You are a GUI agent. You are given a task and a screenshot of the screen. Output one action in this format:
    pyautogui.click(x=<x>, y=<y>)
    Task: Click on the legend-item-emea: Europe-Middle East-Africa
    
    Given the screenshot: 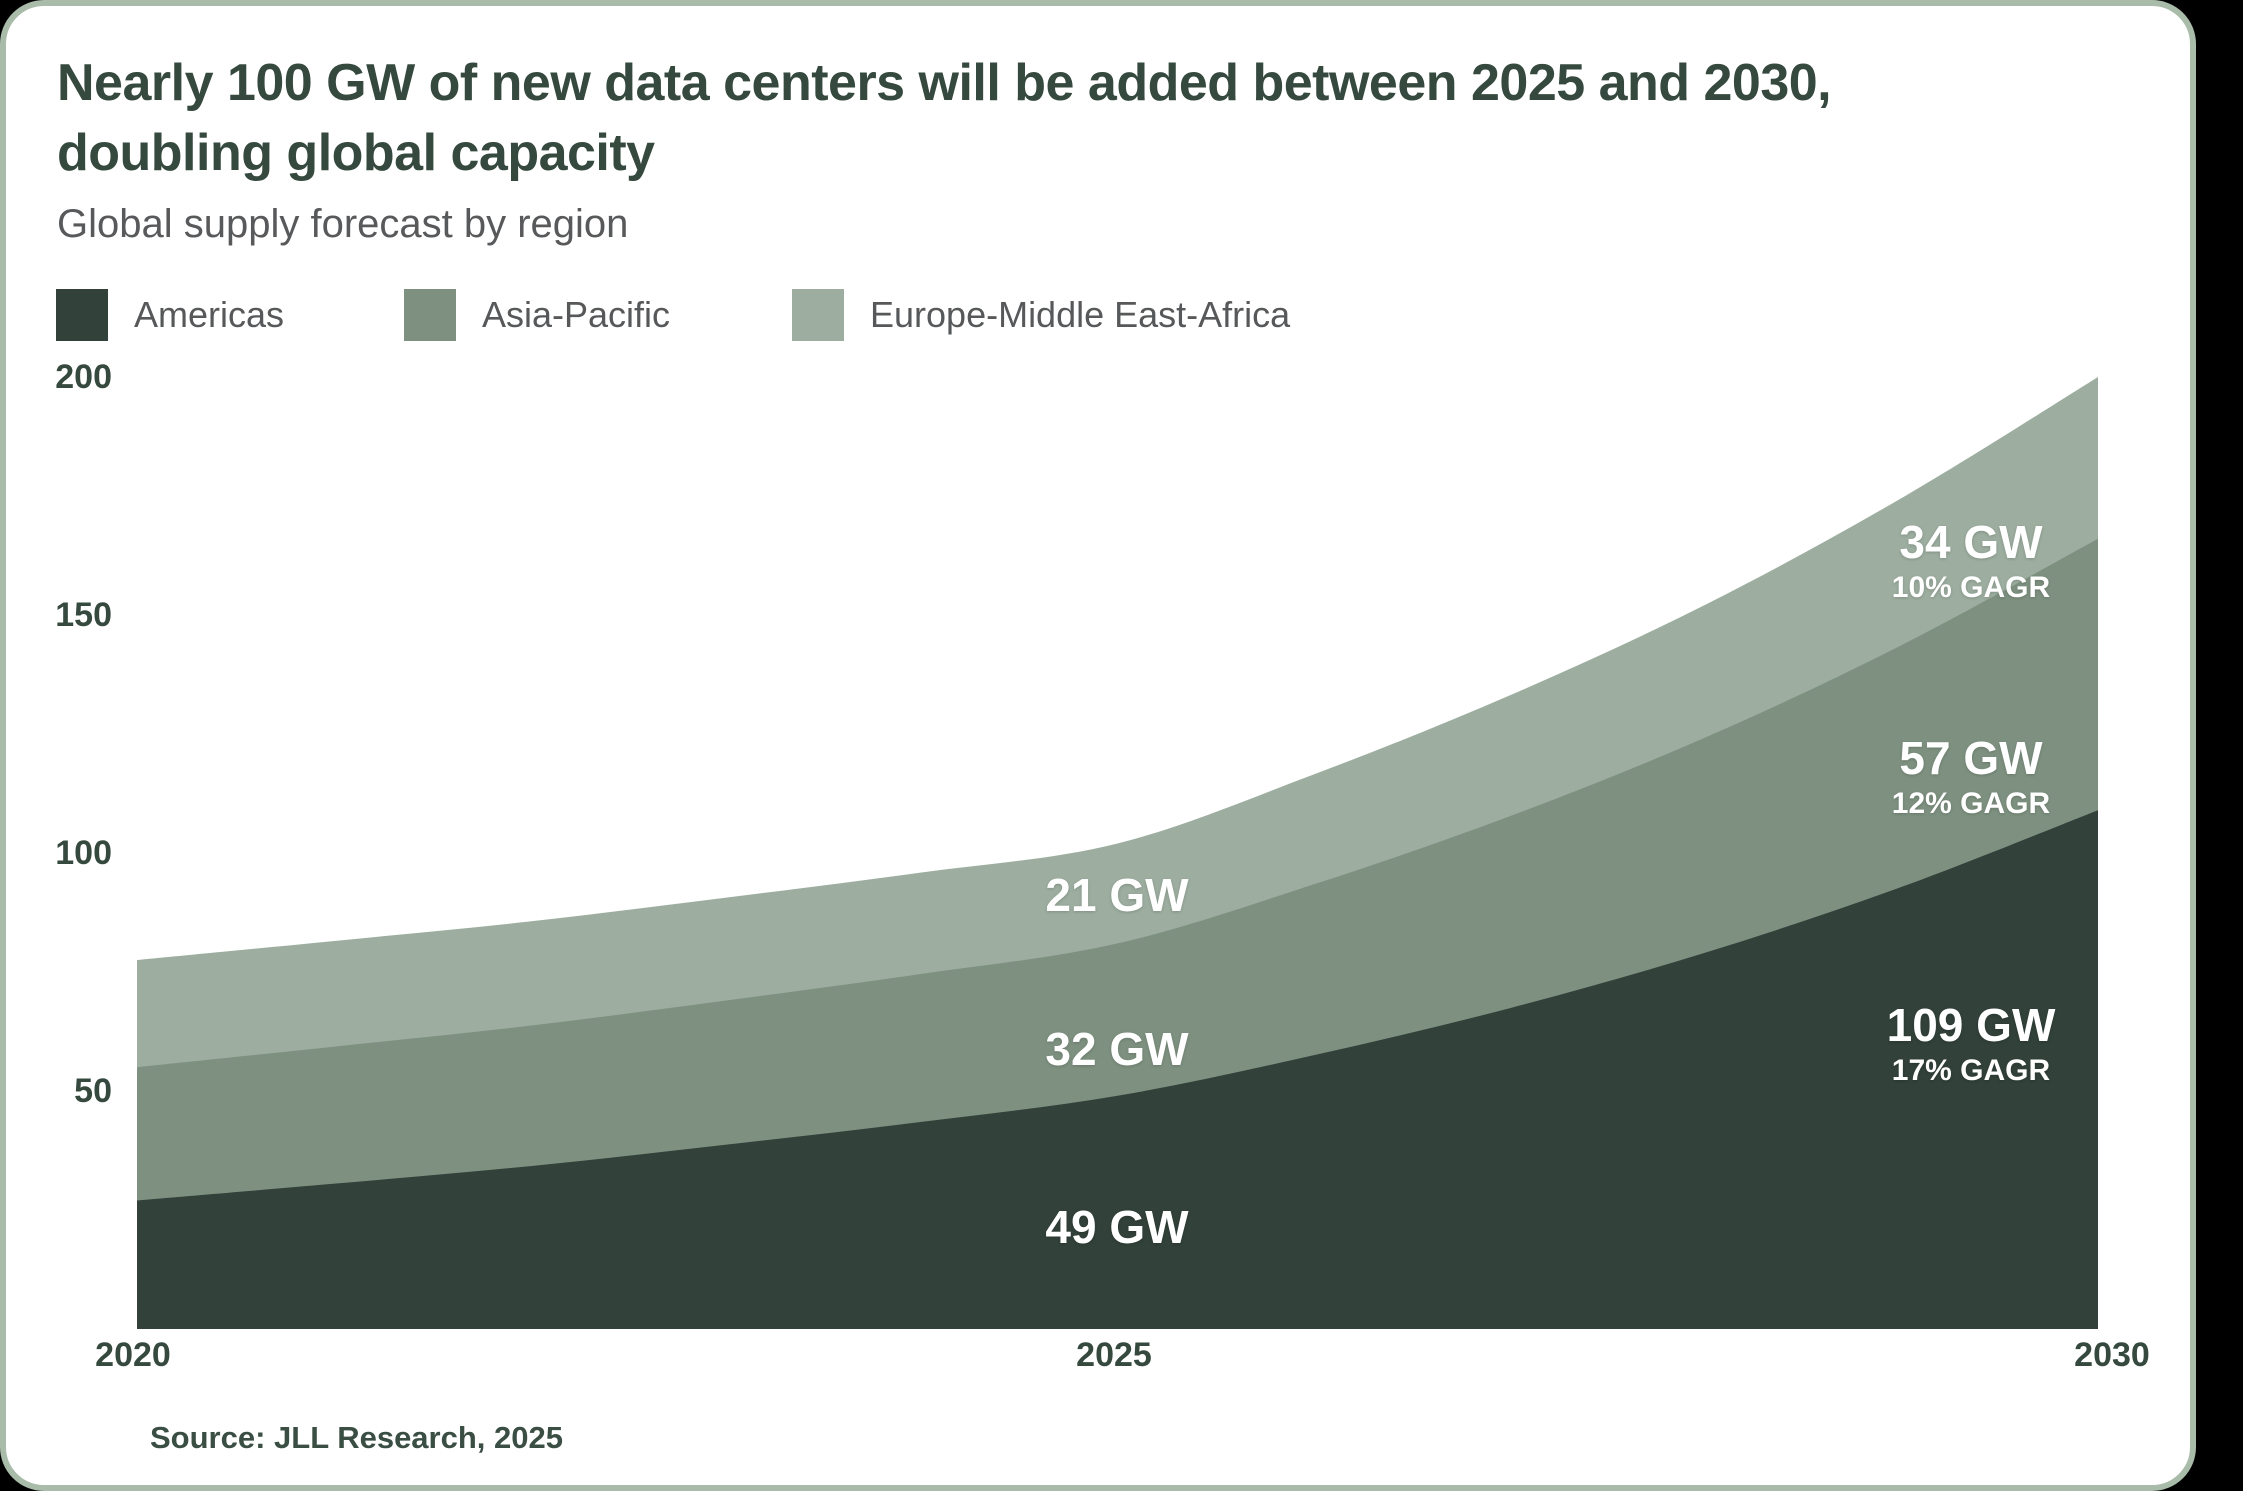 What is the action you would take?
    pyautogui.click(x=1041, y=315)
    